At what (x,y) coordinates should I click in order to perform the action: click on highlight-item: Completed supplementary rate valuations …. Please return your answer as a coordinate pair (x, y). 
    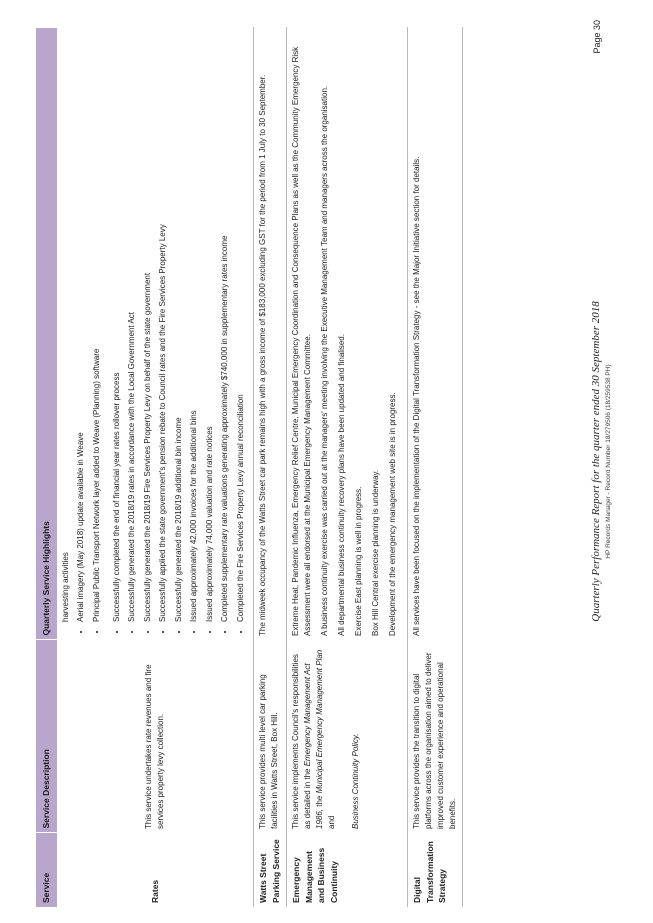
    Looking at the image, I should click on (225, 327).